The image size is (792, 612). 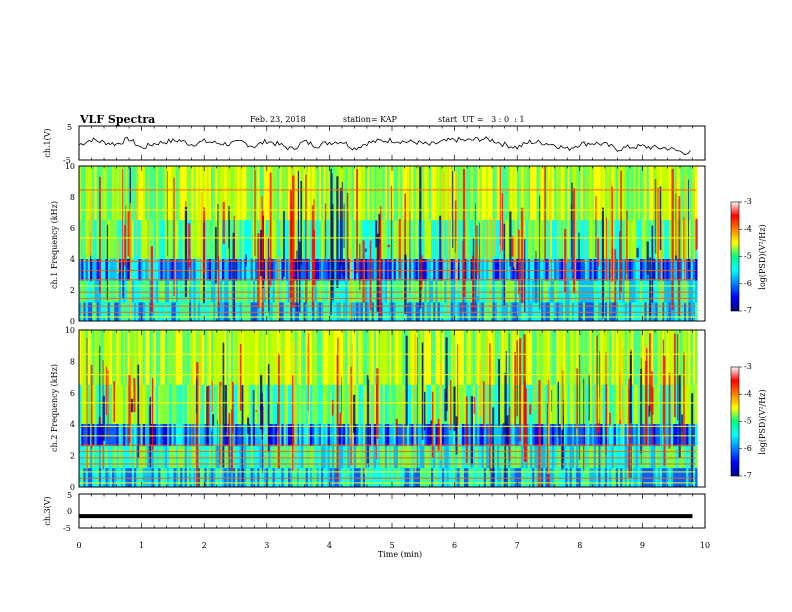 What do you see at coordinates (78, 545) in the screenshot?
I see `xtick-label: 0` at bounding box center [78, 545].